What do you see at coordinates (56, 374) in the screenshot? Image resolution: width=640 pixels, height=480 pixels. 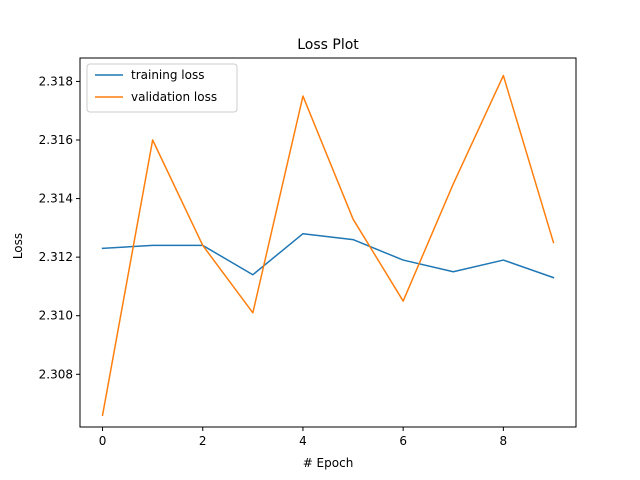 I see `y-tick-label: 2.308` at bounding box center [56, 374].